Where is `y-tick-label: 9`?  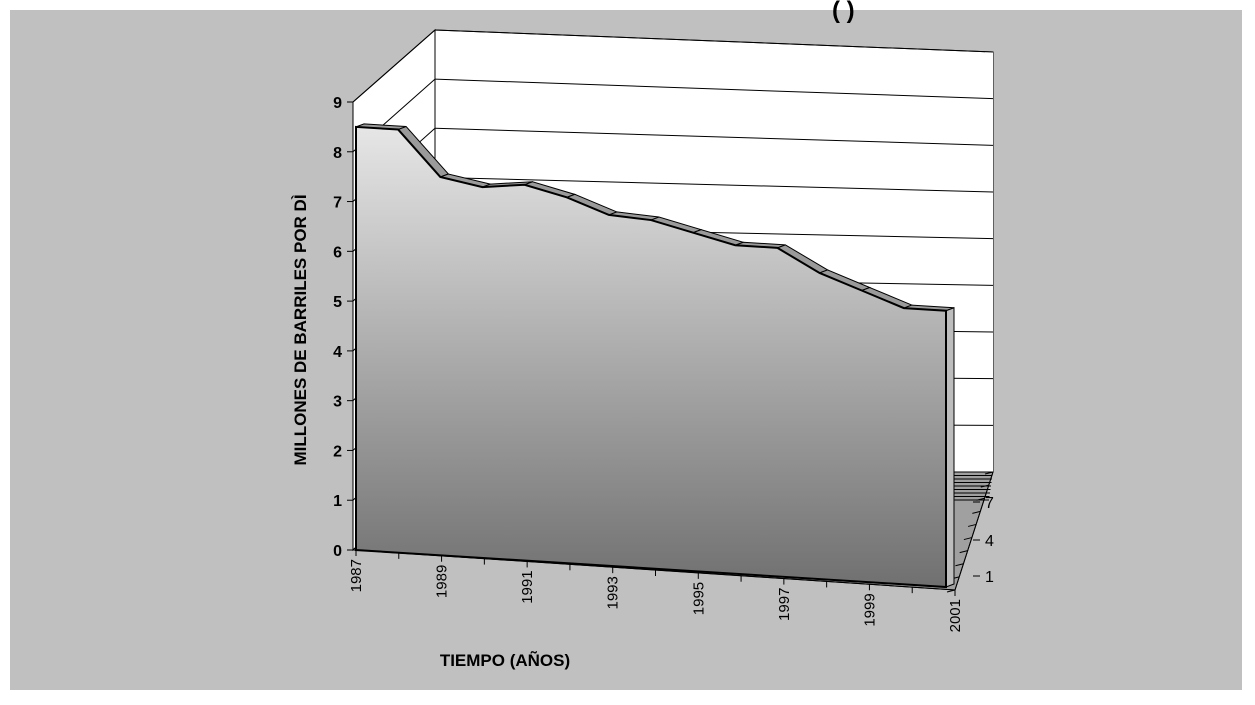
y-tick-label: 9 is located at coordinates (337, 103).